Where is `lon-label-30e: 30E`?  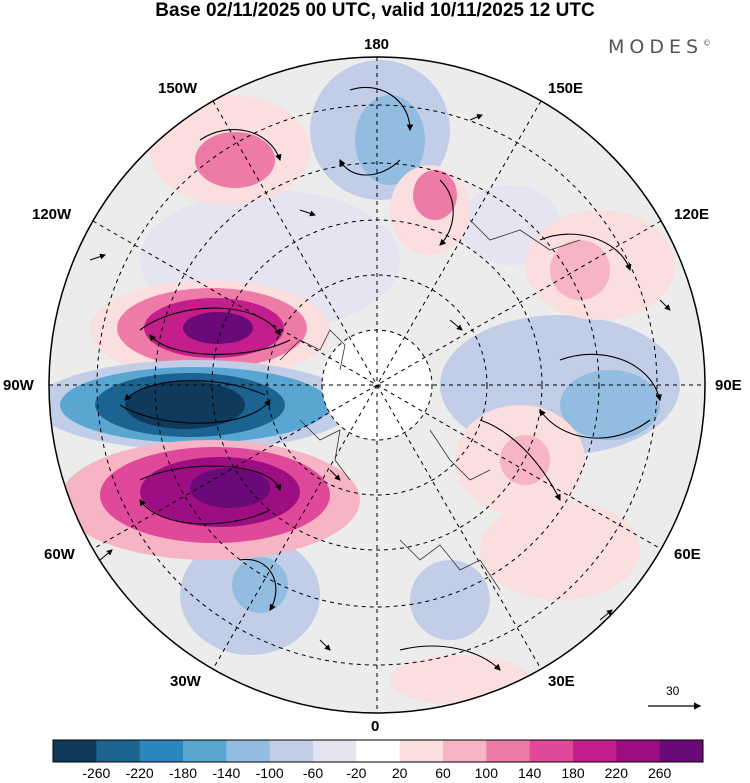
lon-label-30e: 30E is located at coordinates (561, 681).